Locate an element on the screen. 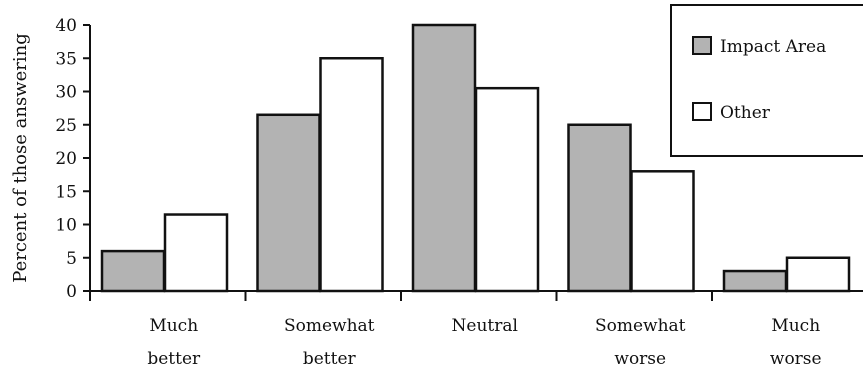 Image resolution: width=863 pixels, height=371 pixels. y-axis-label-group: Percent of those answering is located at coordinates (20, 157).